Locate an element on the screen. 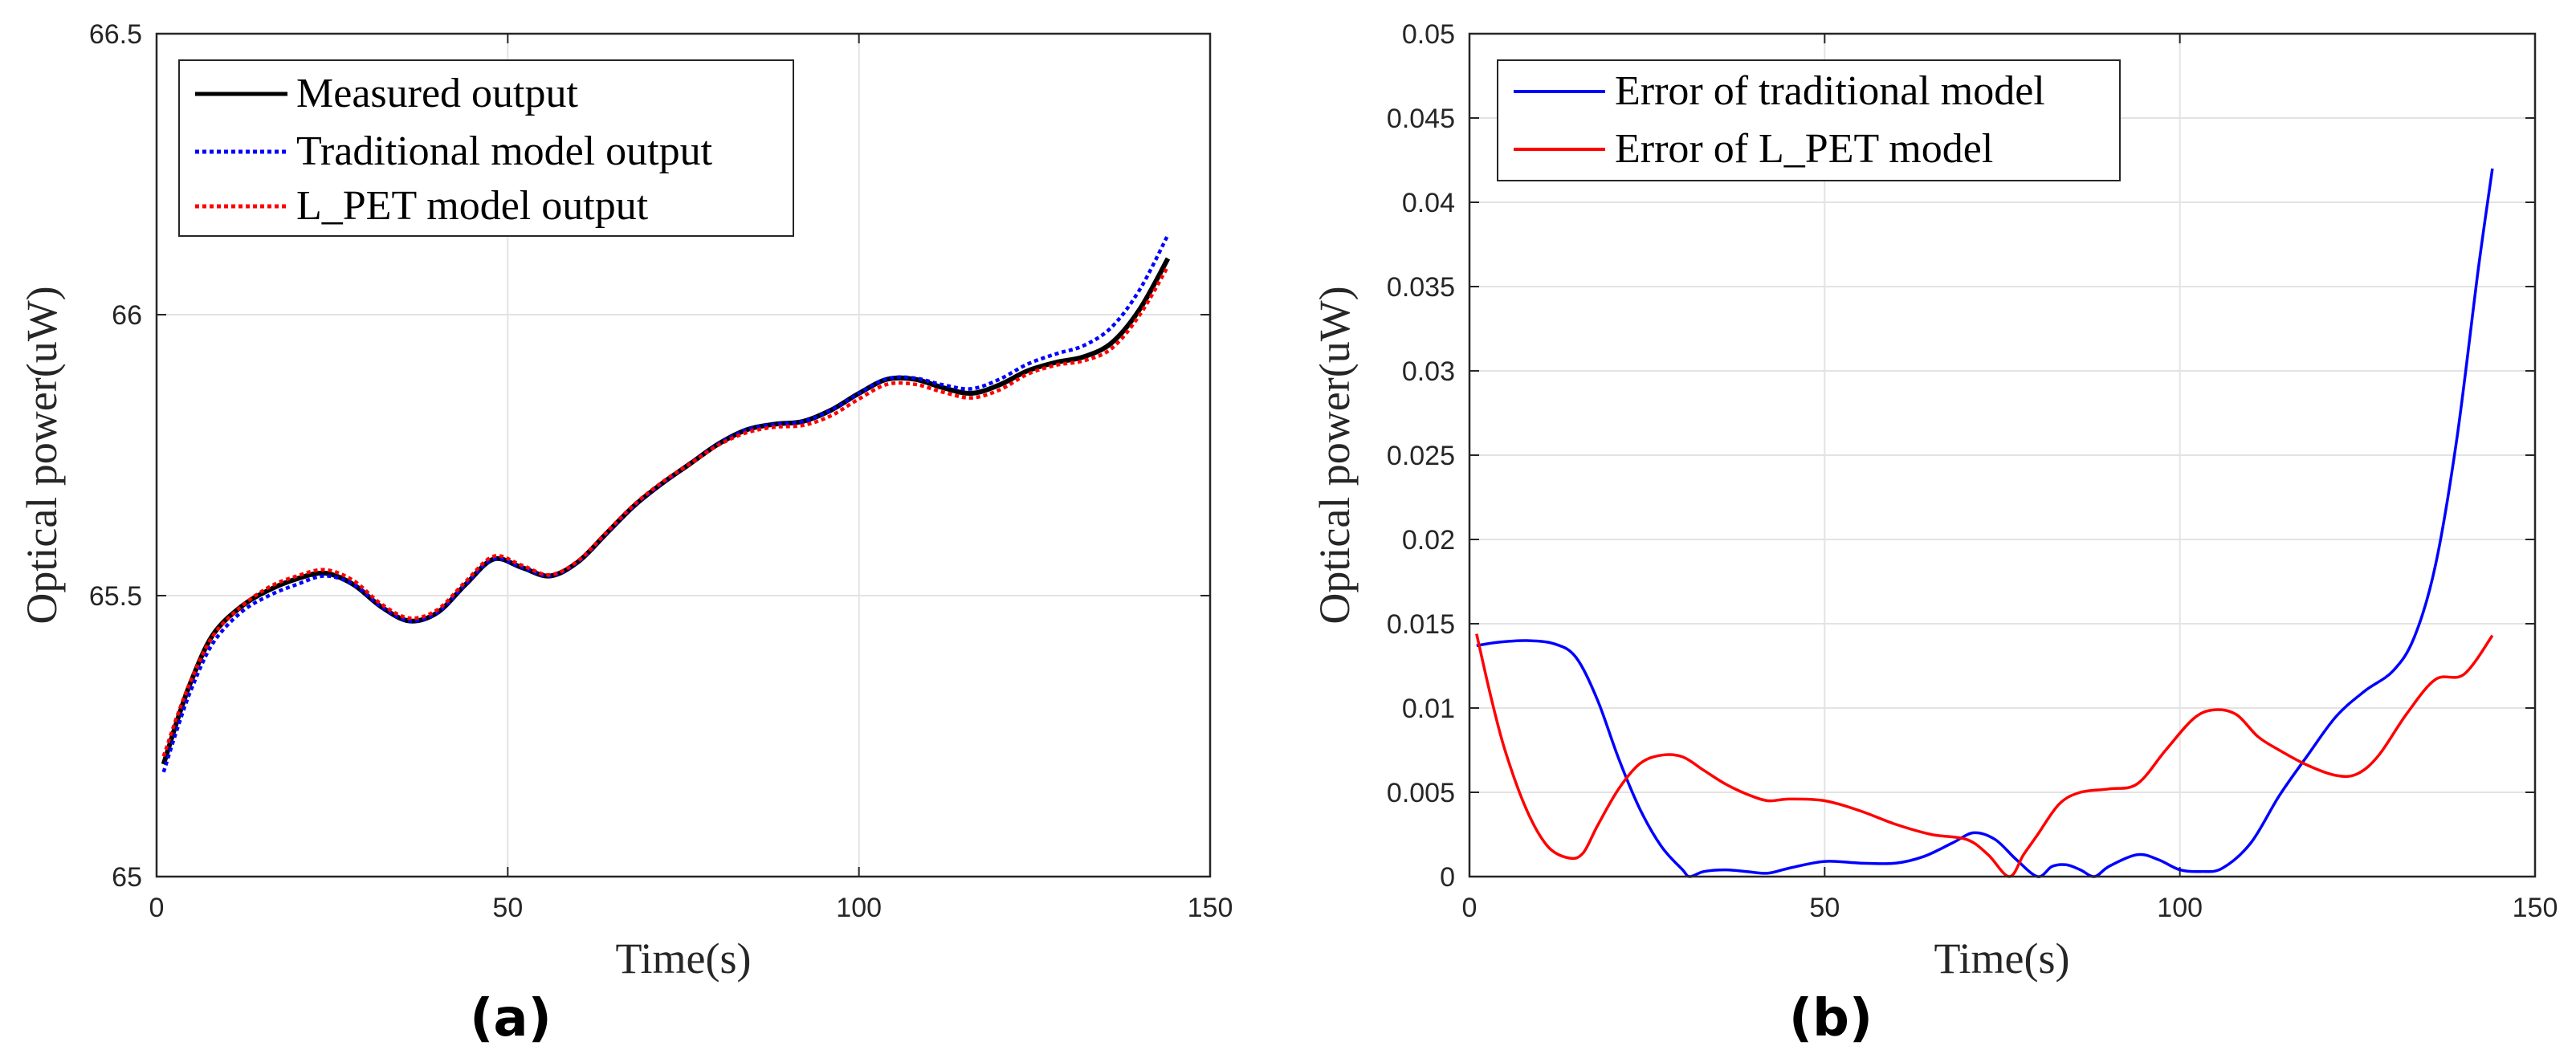 The height and width of the screenshot is (1054, 2576). y-axis-label-a: Optical power(uW) is located at coordinates (42, 455).